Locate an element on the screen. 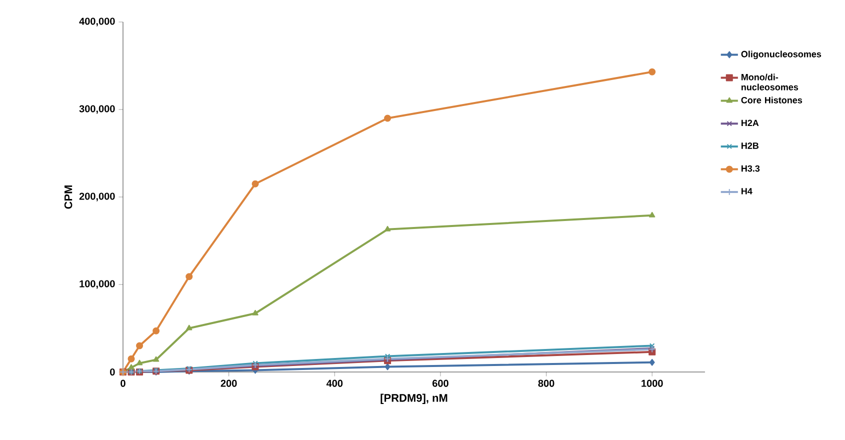 This screenshot has width=845, height=440. y-axis-title: CPM is located at coordinates (68, 197).